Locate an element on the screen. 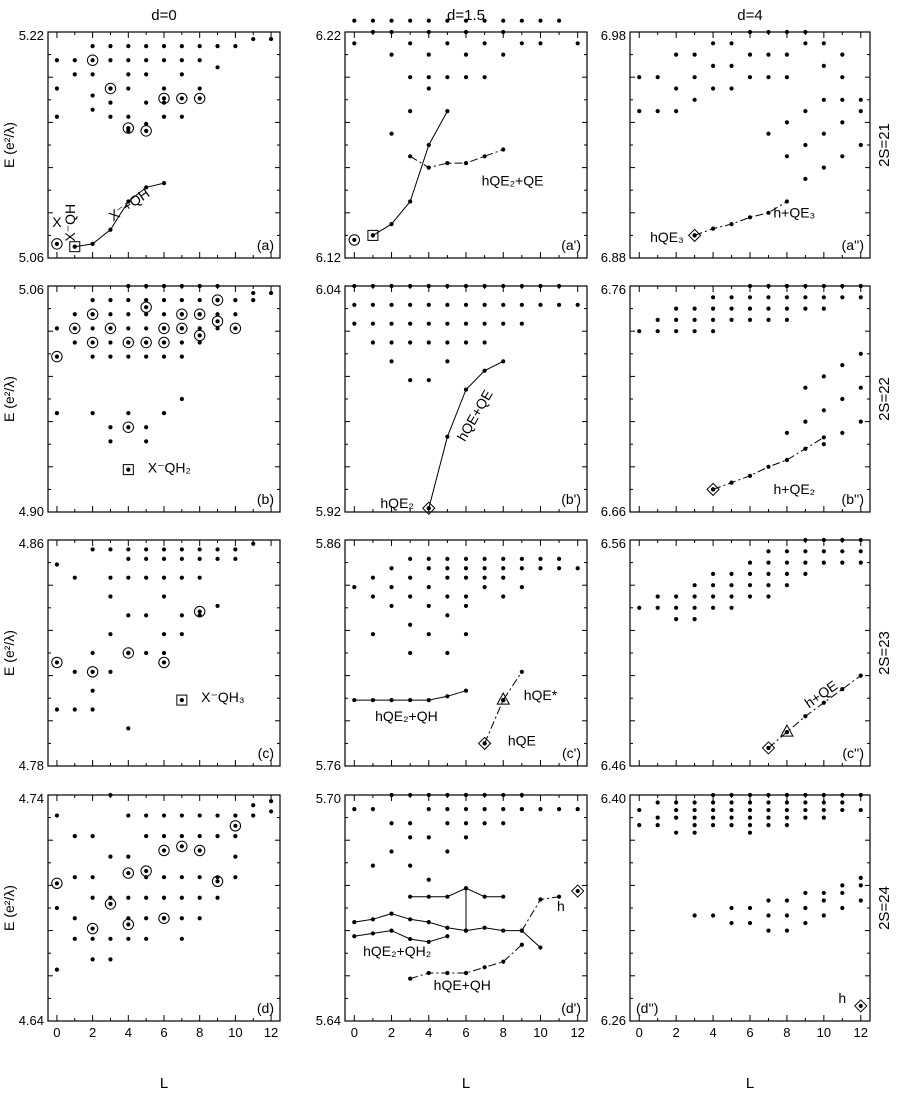  y-tick-label: 6.56 is located at coordinates (613, 543).